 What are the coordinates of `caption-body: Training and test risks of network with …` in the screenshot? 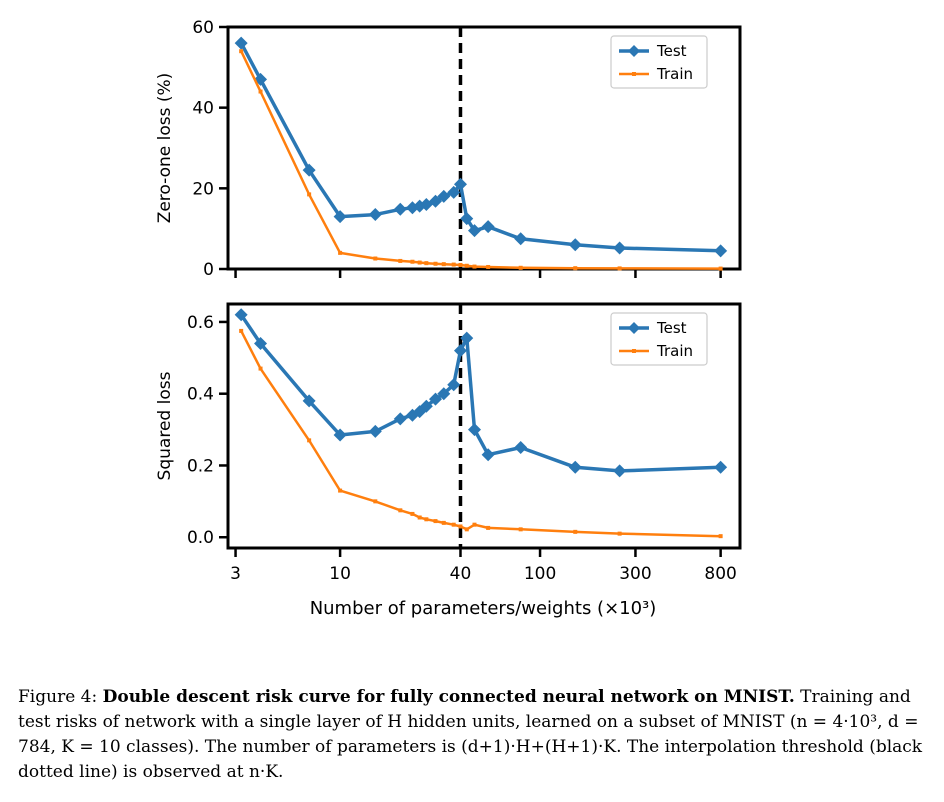 It's located at (470, 734).